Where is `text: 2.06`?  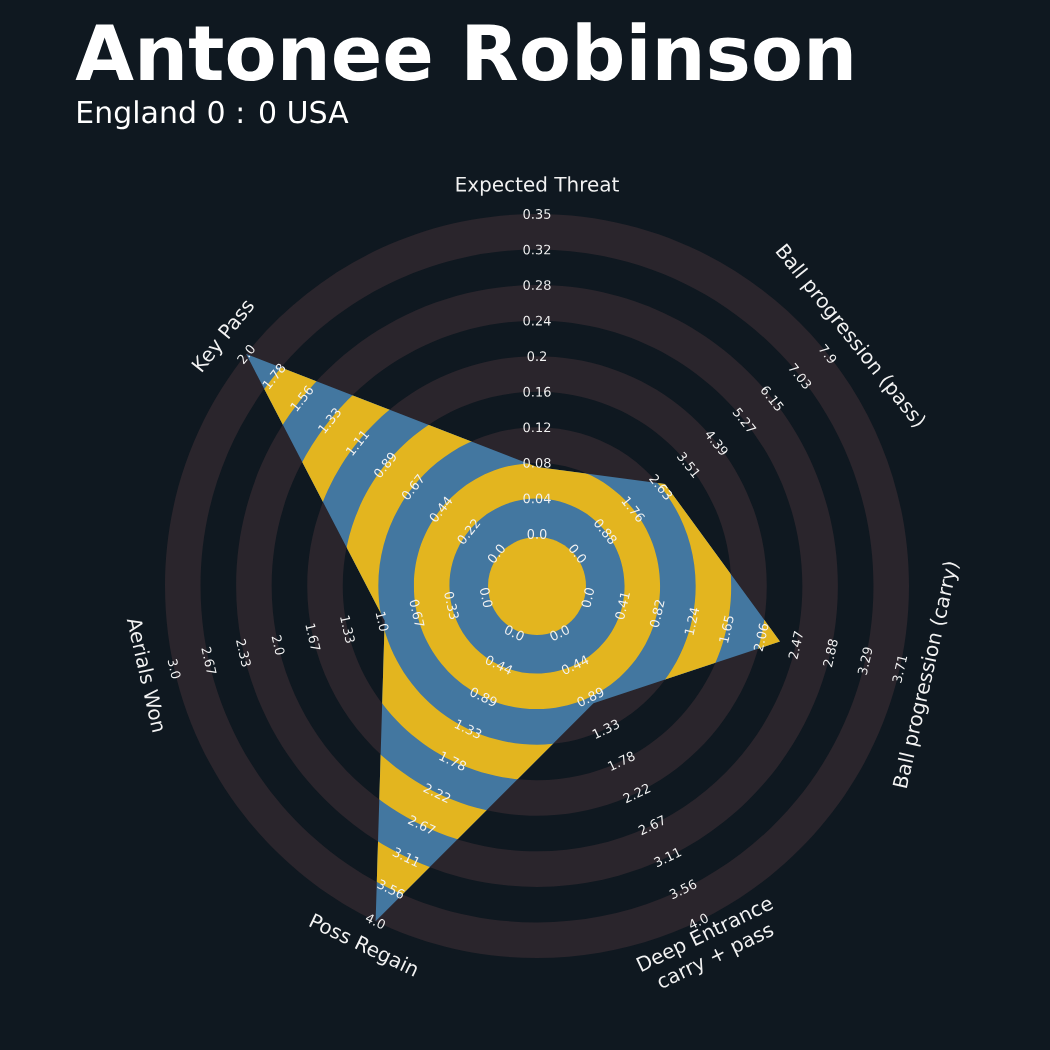
text: 2.06 is located at coordinates (761, 637).